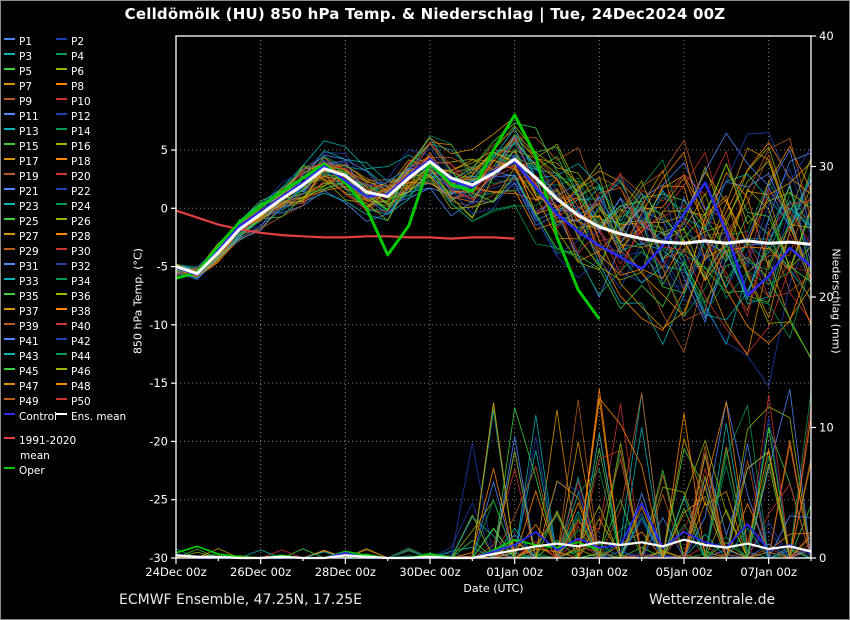  I want to click on legend-label: P40, so click(81, 327).